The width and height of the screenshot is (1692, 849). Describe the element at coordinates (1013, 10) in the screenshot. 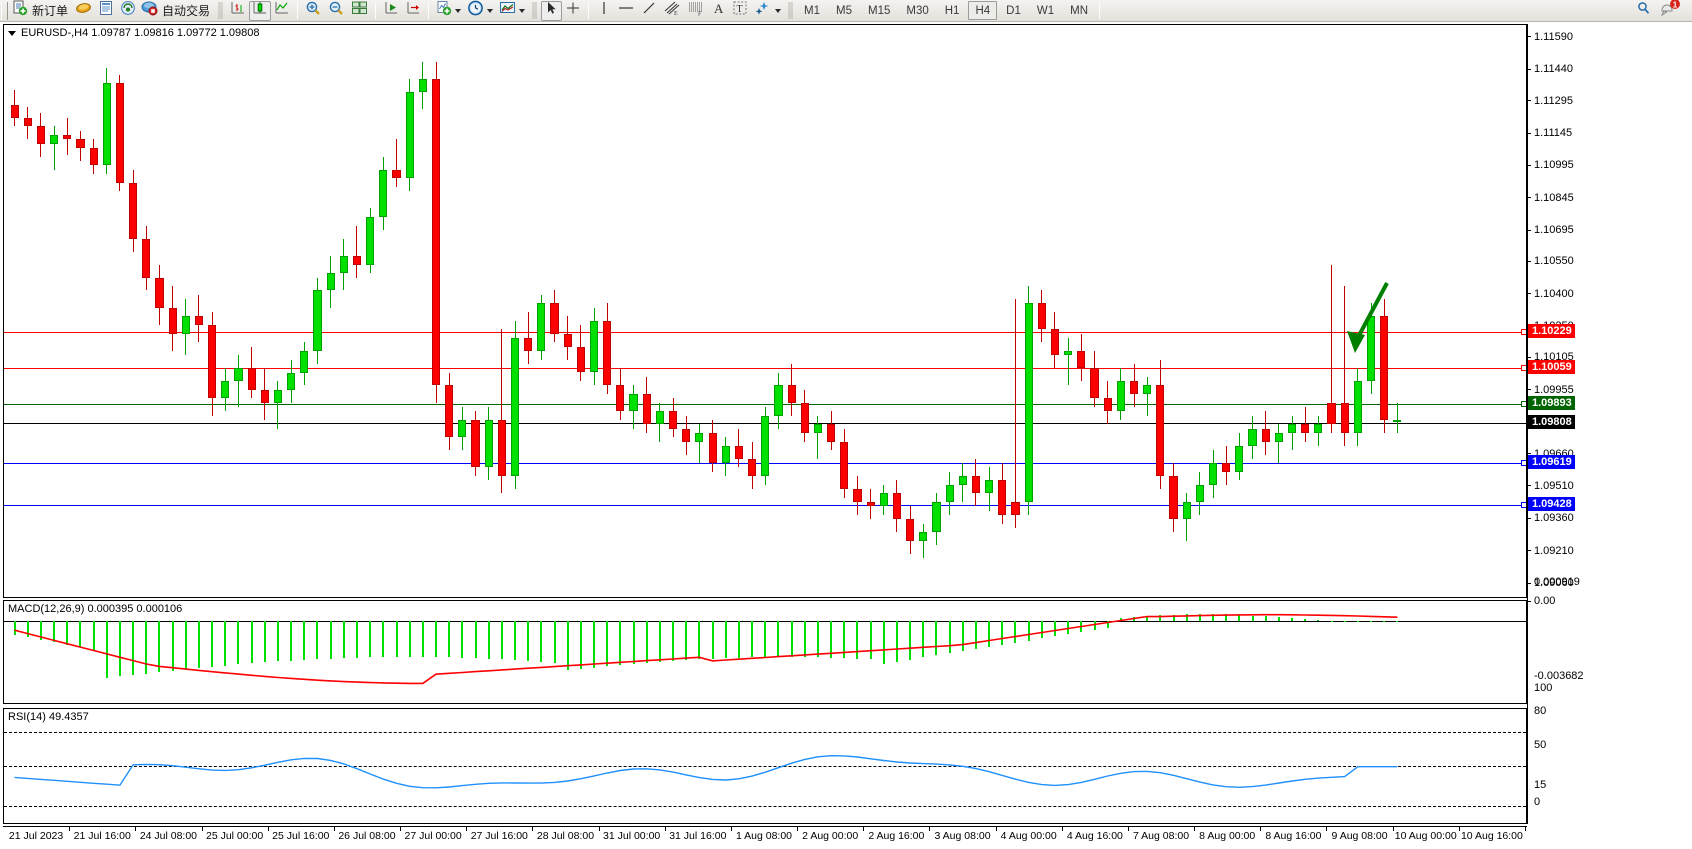

I see `timeframe-d1: D1` at that location.